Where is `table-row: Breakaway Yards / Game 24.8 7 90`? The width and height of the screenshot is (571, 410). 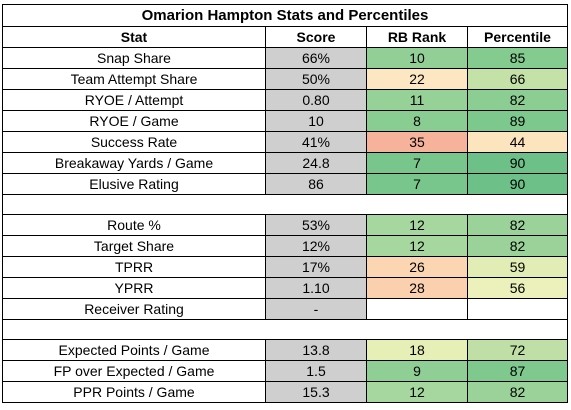 table-row: Breakaway Yards / Game 24.8 7 90 is located at coordinates (285, 163).